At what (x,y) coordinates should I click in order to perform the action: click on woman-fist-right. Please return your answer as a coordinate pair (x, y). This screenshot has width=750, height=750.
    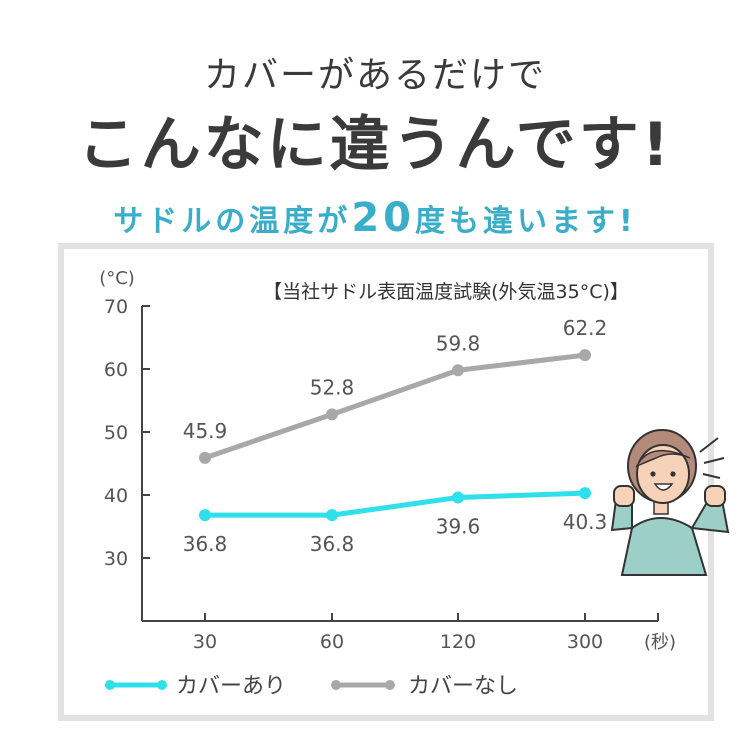
    Looking at the image, I should click on (715, 496).